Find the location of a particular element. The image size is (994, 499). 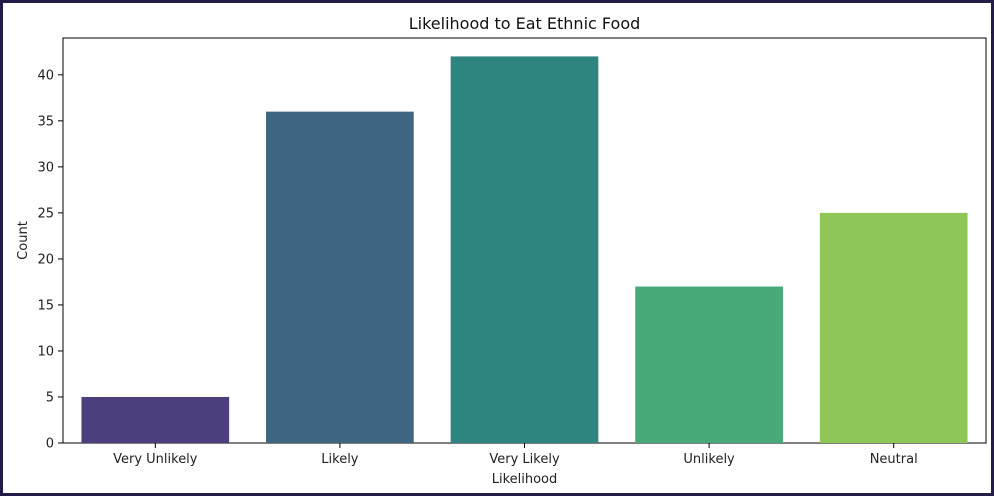

chart-title: Likelihood to Eat Ethnic Food is located at coordinates (525, 23).